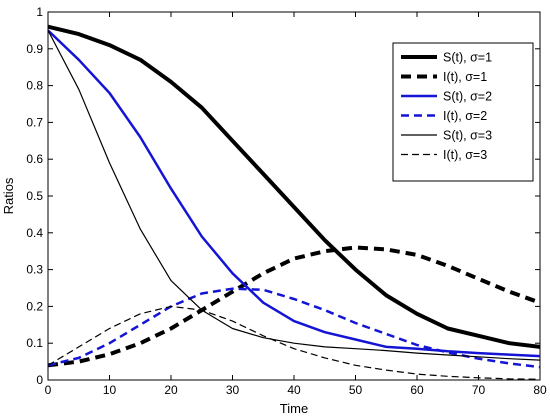  I want to click on y-tick-label: 0, so click(39, 380).